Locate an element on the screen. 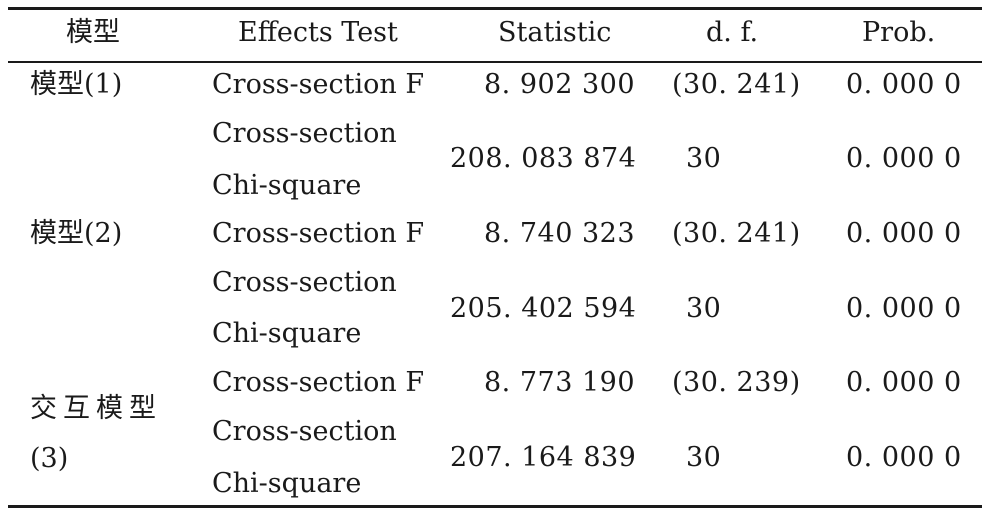 Image resolution: width=992 pixels, height=512 pixels. statistic-value: 207. 164 839 is located at coordinates (543, 457).